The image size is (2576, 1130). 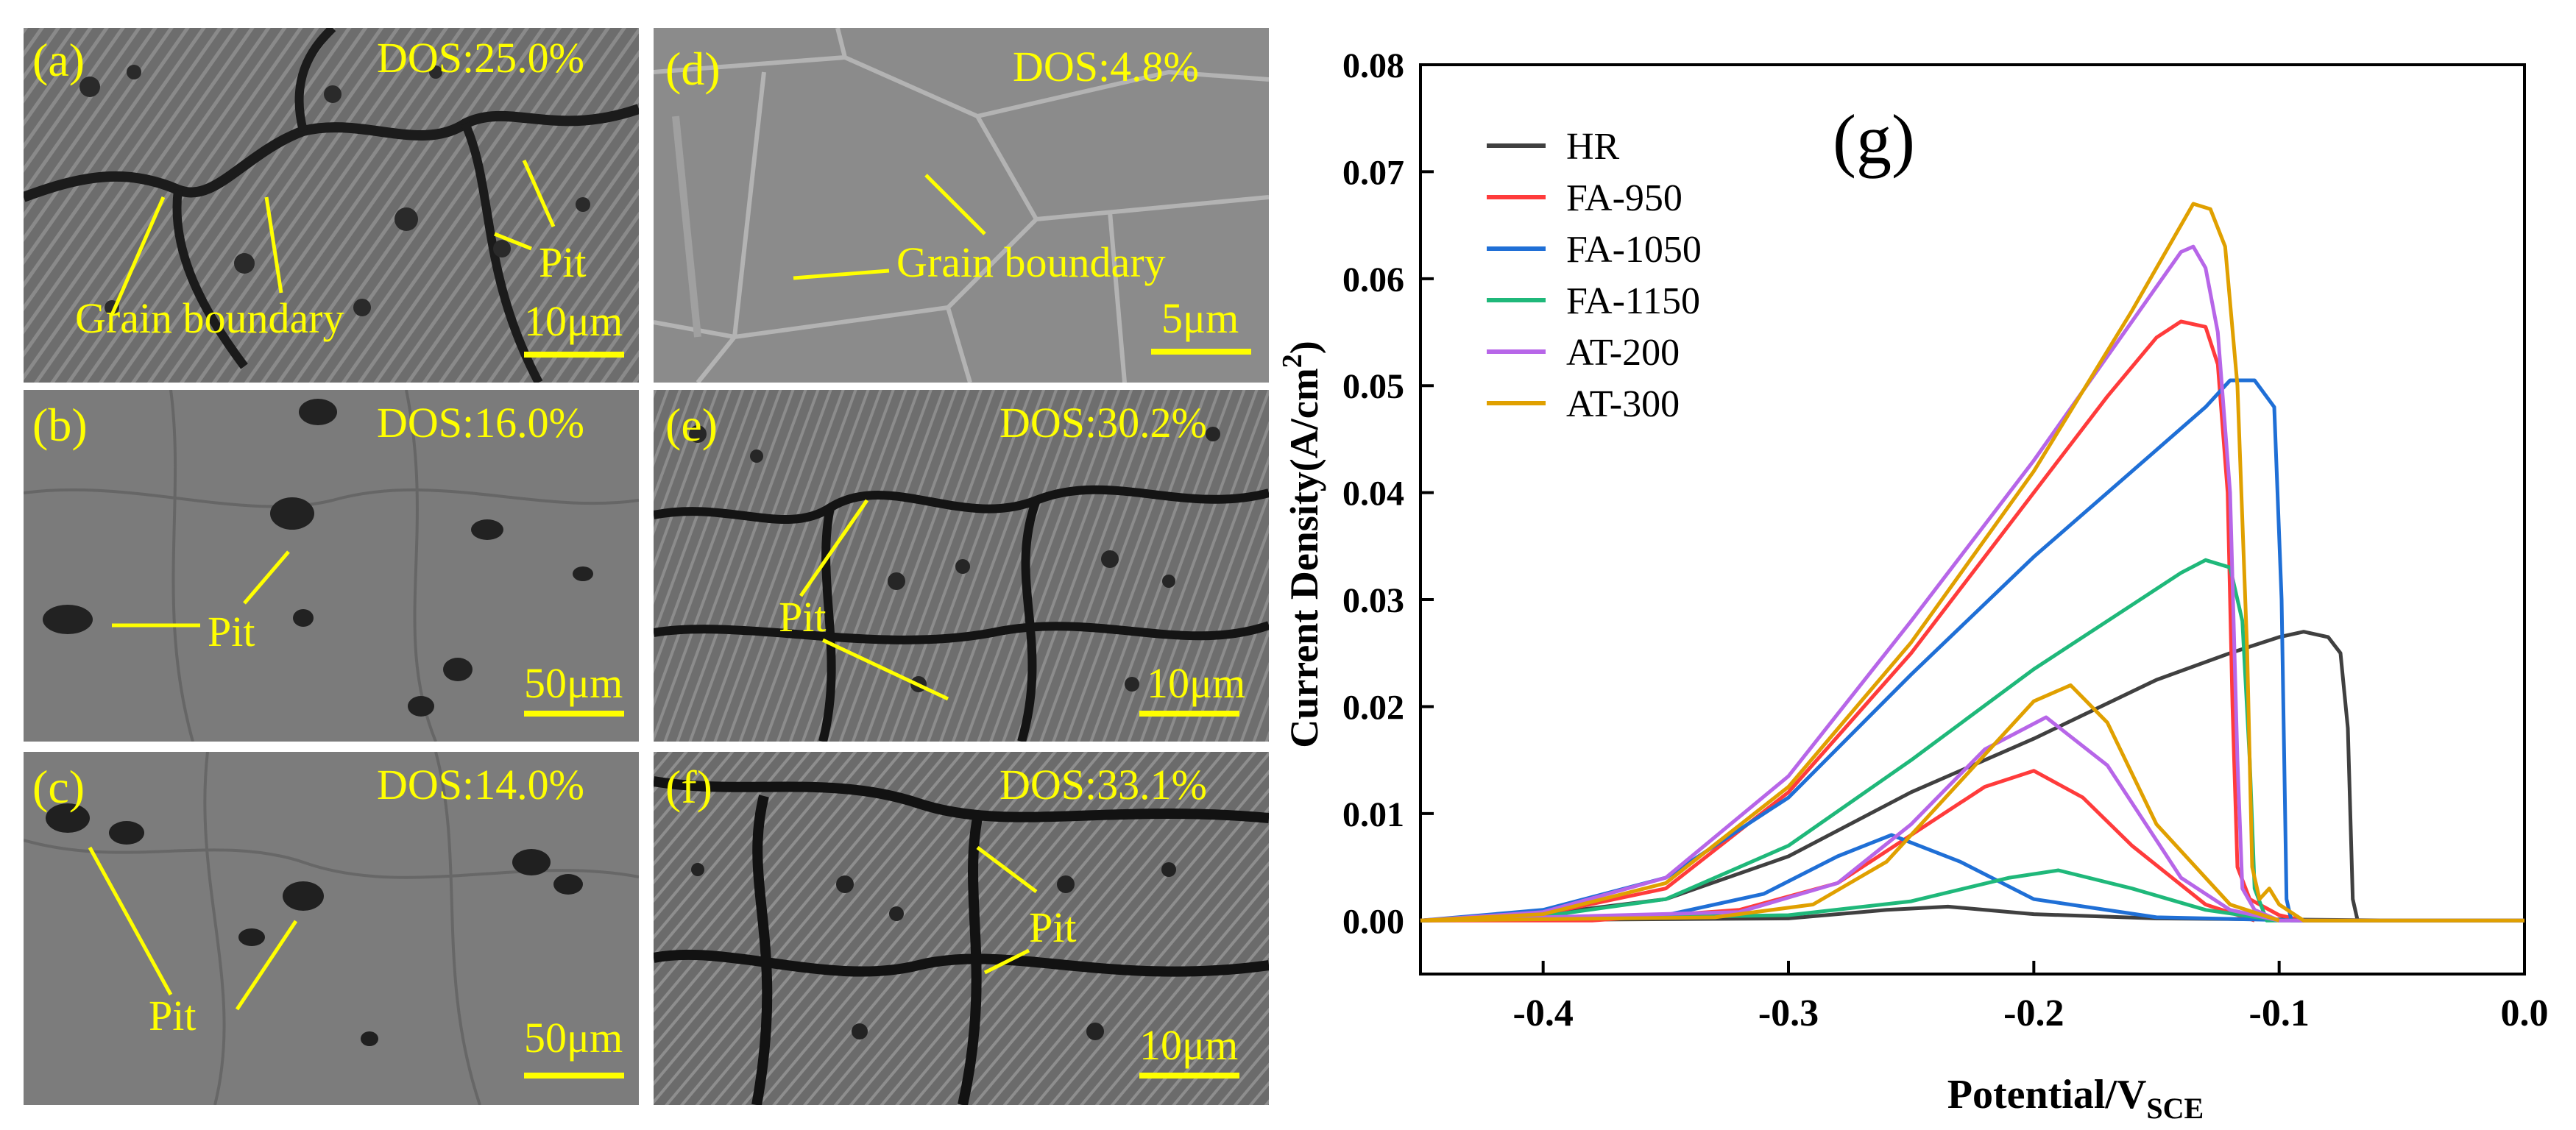 What do you see at coordinates (688, 787) in the screenshot?
I see `panel-label: (f)` at bounding box center [688, 787].